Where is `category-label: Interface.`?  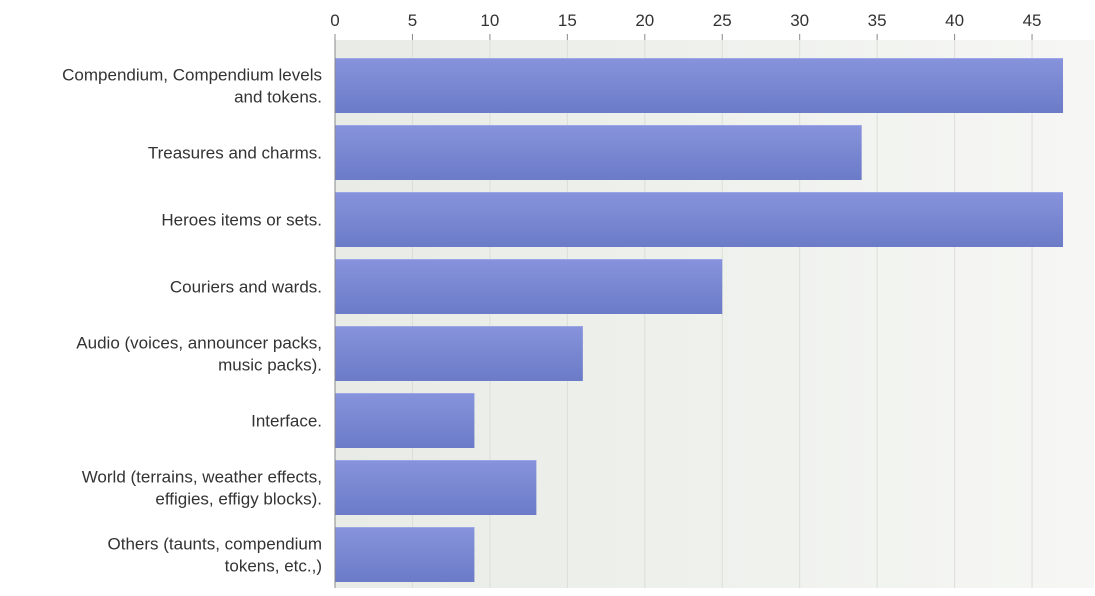 category-label: Interface. is located at coordinates (286, 421).